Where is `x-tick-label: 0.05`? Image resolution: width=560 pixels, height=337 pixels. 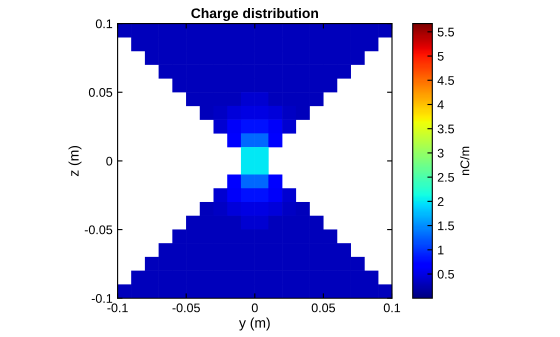 x-tick-label: 0.05 is located at coordinates (324, 307).